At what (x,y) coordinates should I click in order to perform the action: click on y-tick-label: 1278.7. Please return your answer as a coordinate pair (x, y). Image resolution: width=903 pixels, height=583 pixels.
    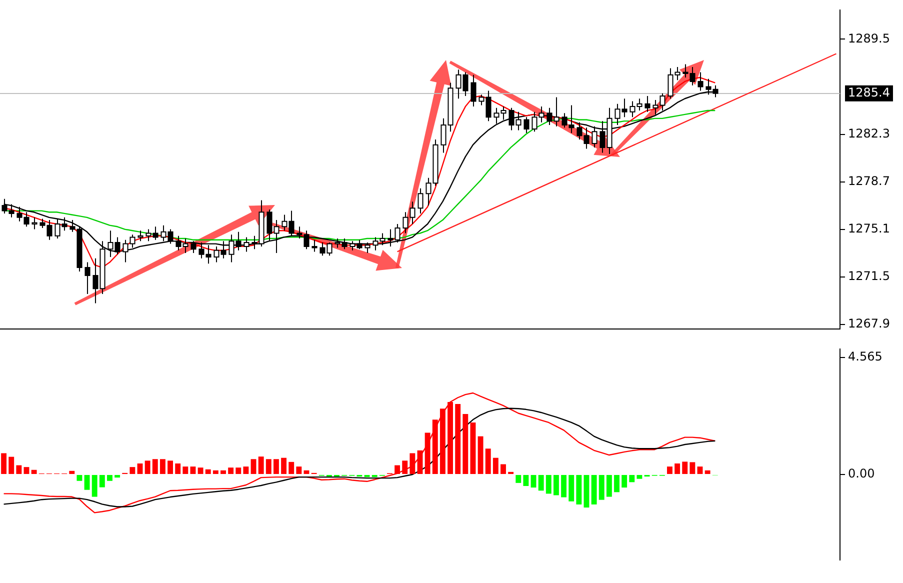
    Looking at the image, I should click on (869, 181).